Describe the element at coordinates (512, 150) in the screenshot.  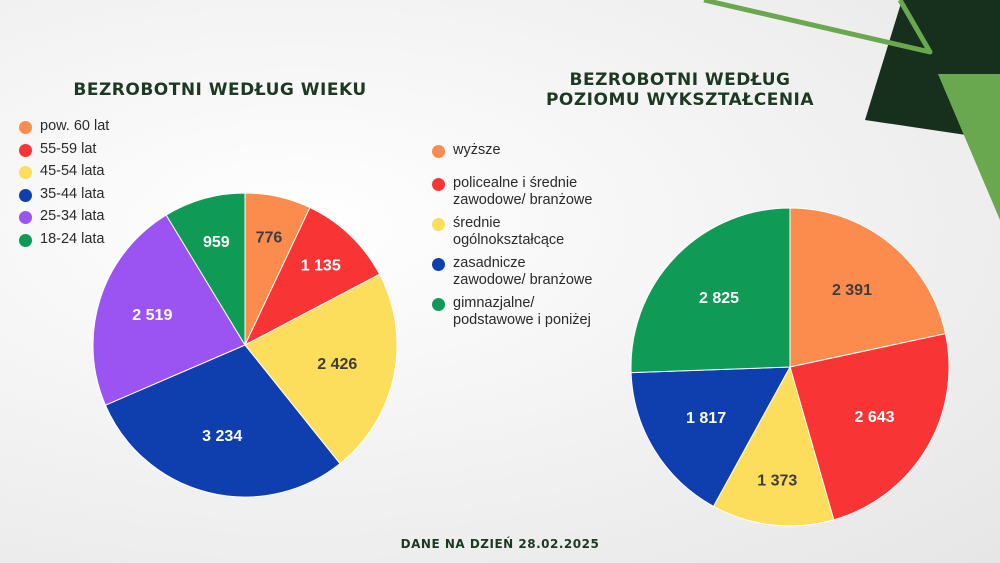
I see `legend-item: wyższe` at that location.